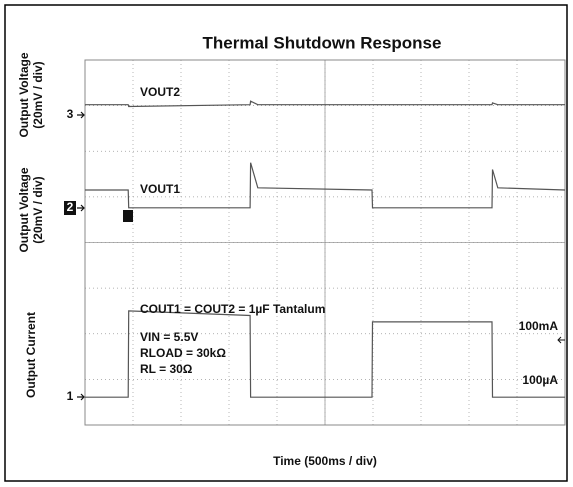 The image size is (573, 487). Describe the element at coordinates (183, 353) in the screenshot. I see `annotation: RLOAD = 30kΩ` at that location.